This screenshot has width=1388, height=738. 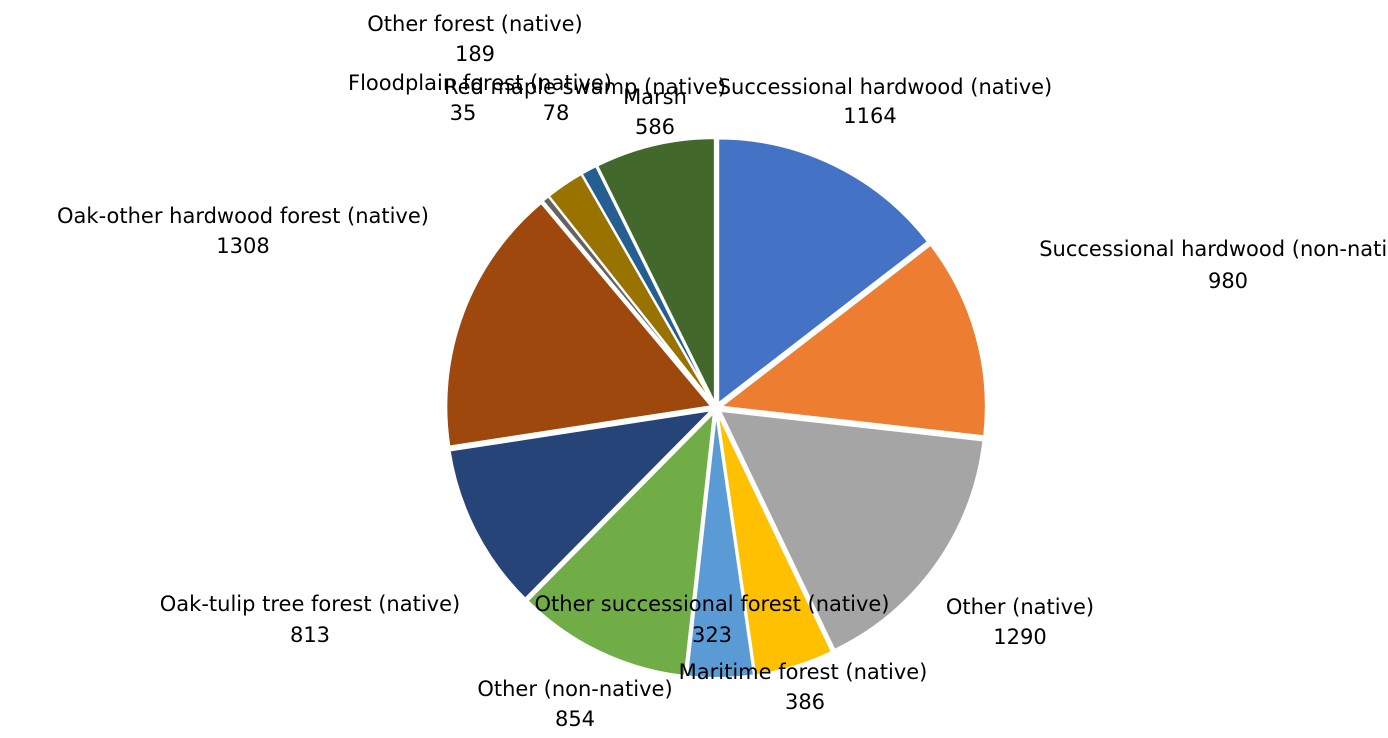 What do you see at coordinates (885, 87) in the screenshot?
I see `slice-label: Successional hardwood (native)` at bounding box center [885, 87].